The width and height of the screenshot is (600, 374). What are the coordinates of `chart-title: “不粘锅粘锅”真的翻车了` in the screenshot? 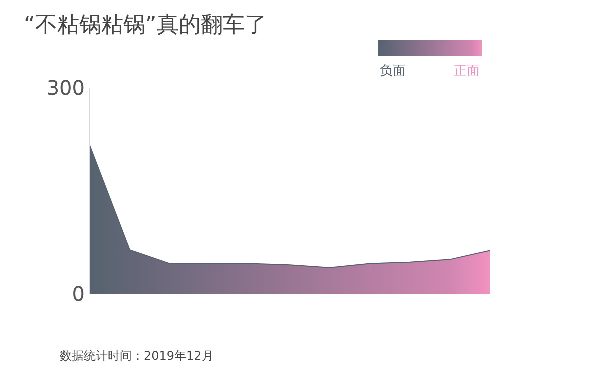 It's located at (145, 25).